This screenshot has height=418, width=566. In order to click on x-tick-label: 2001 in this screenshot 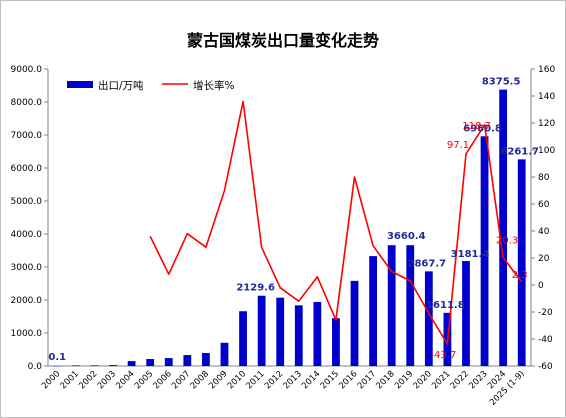, I will do `click(70, 380)`.